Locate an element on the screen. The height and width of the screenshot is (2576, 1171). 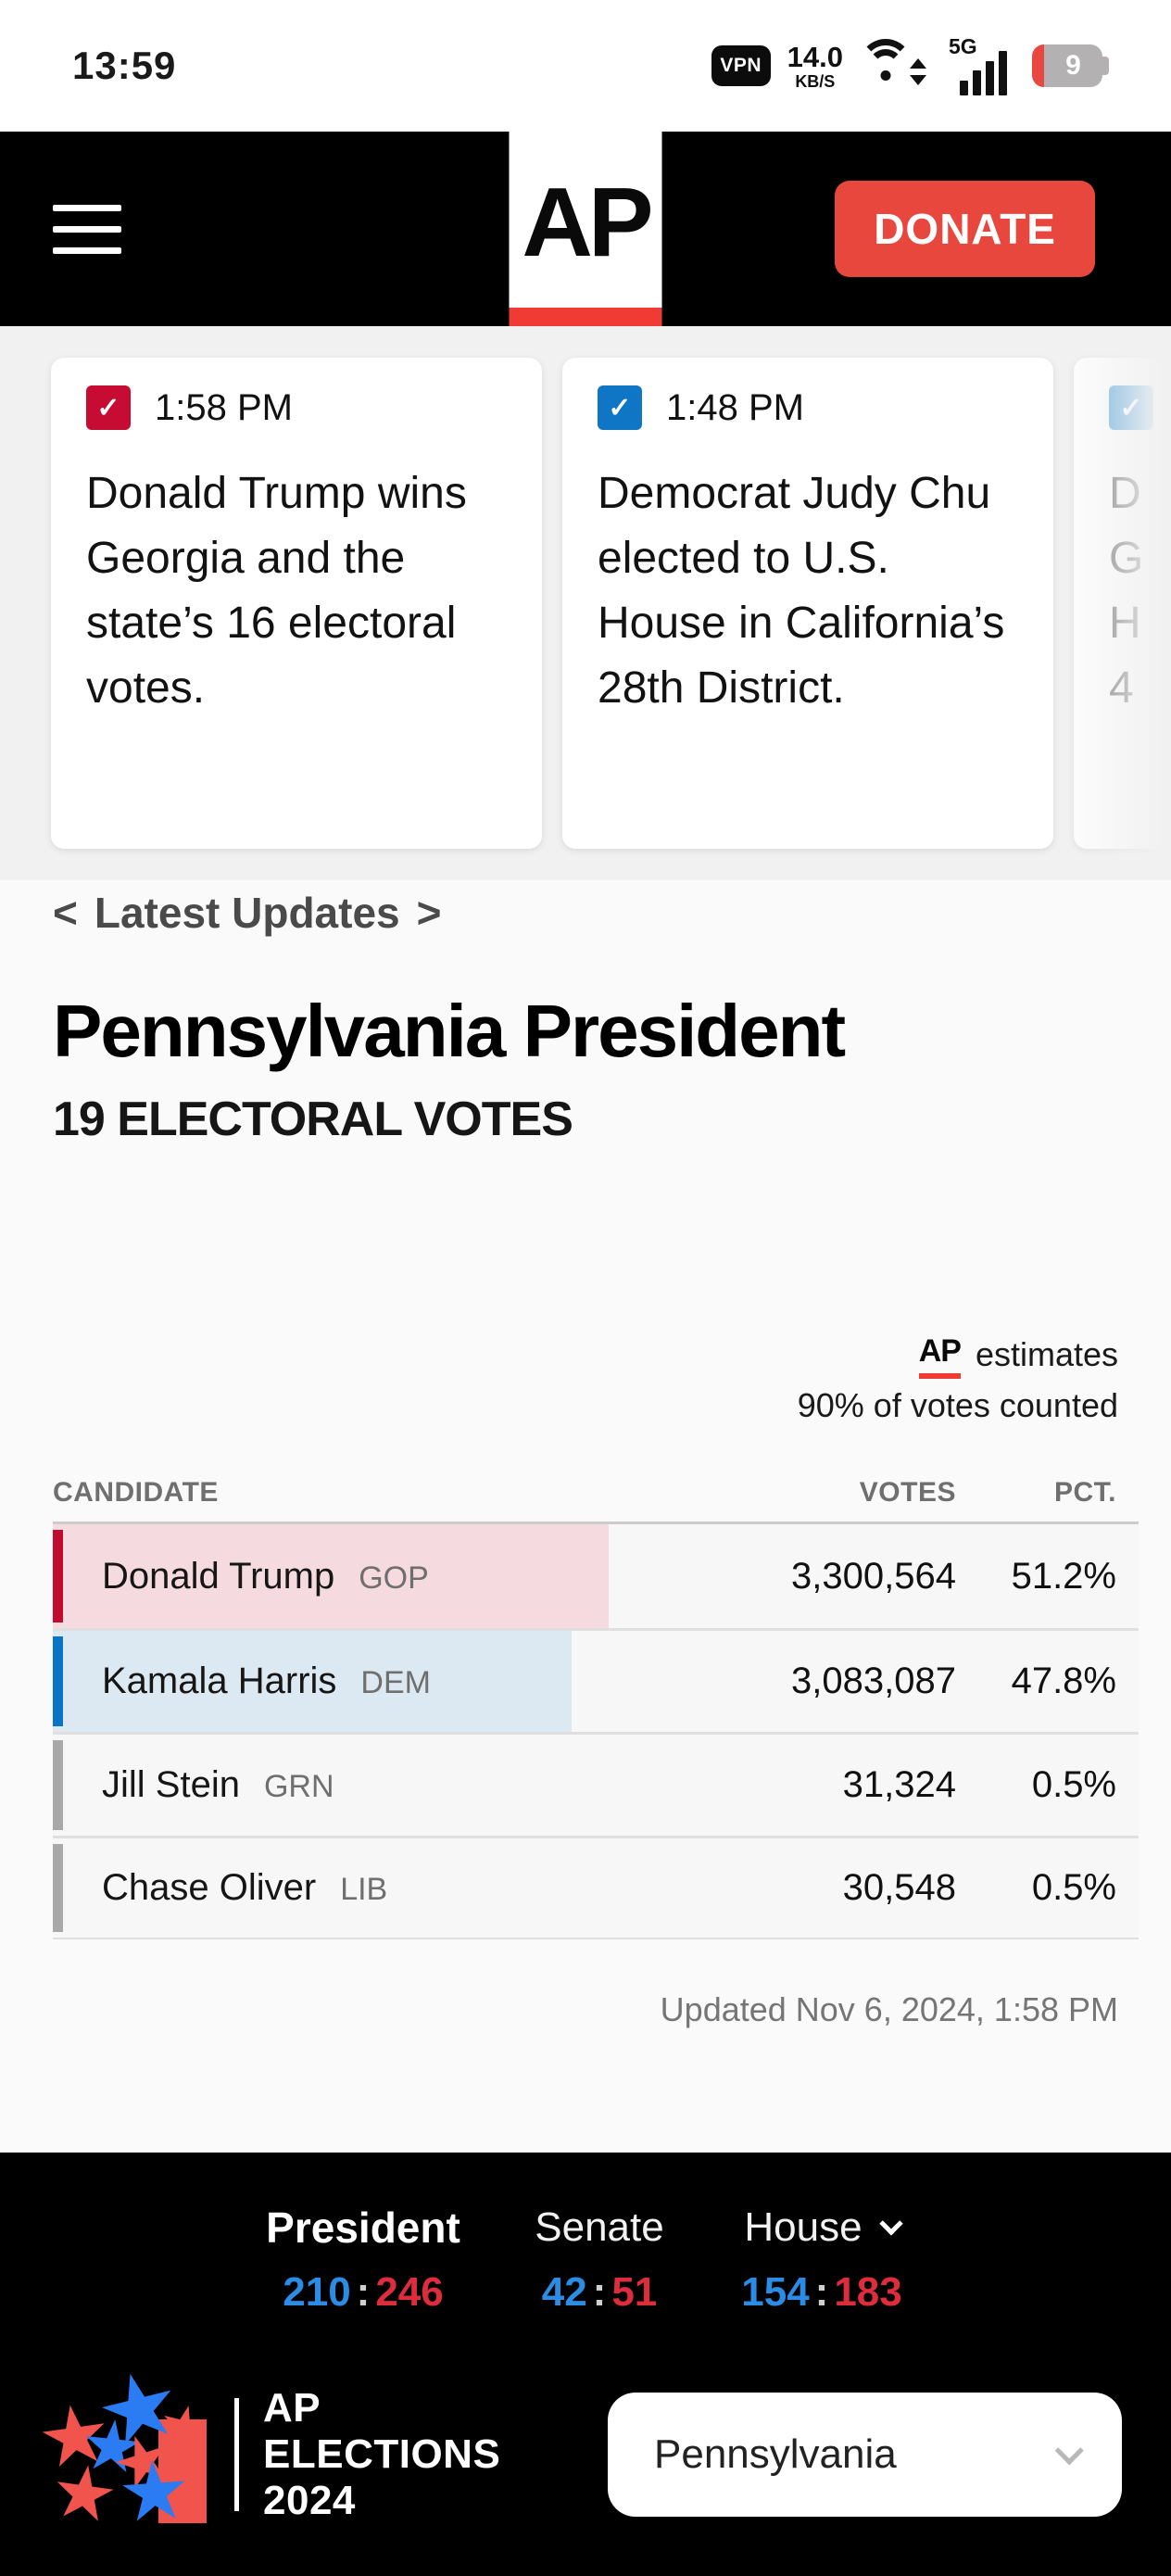
votes-value: 30,548 is located at coordinates (899, 1888).